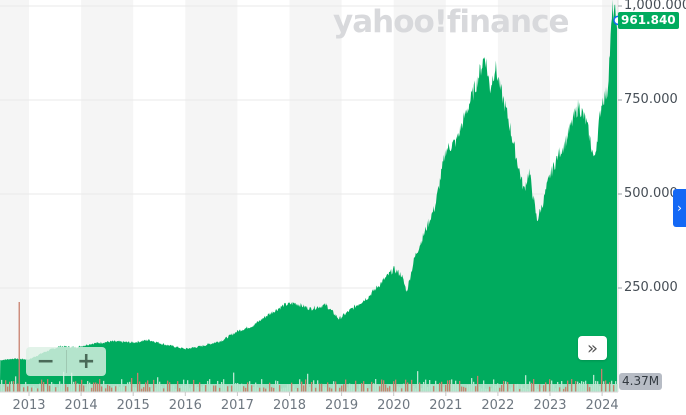 The width and height of the screenshot is (686, 415). I want to click on x-axis-label: 2017, so click(237, 405).